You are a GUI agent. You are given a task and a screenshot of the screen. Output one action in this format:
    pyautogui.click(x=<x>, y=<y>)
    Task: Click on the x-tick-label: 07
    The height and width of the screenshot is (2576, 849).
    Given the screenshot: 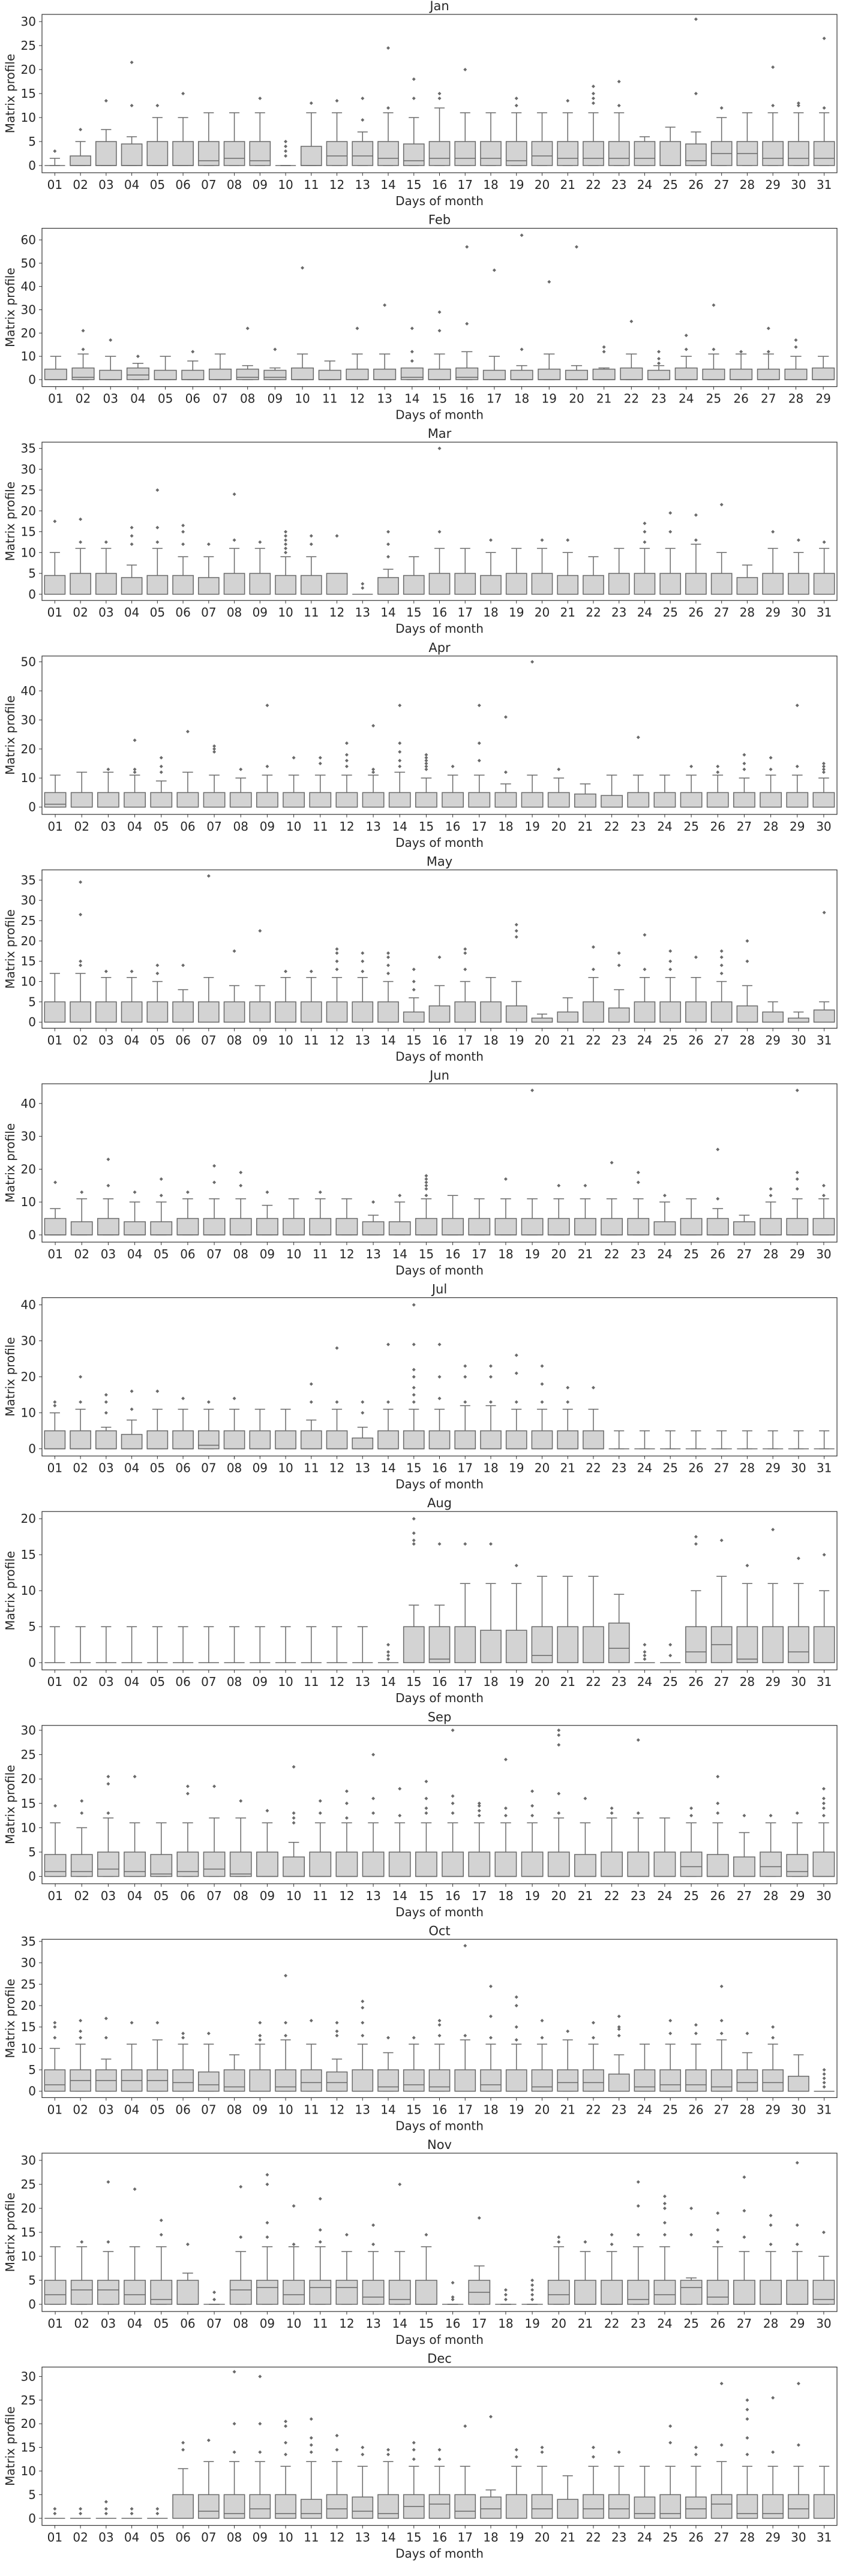 What is the action you would take?
    pyautogui.click(x=214, y=1254)
    